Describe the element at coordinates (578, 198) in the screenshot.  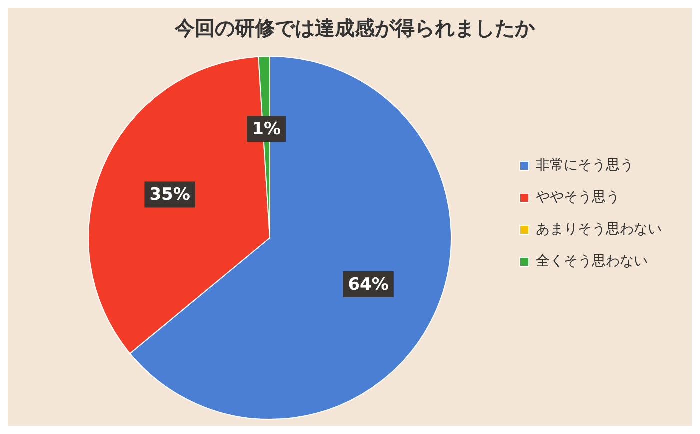
I see `legend-label: ややそう思う` at that location.